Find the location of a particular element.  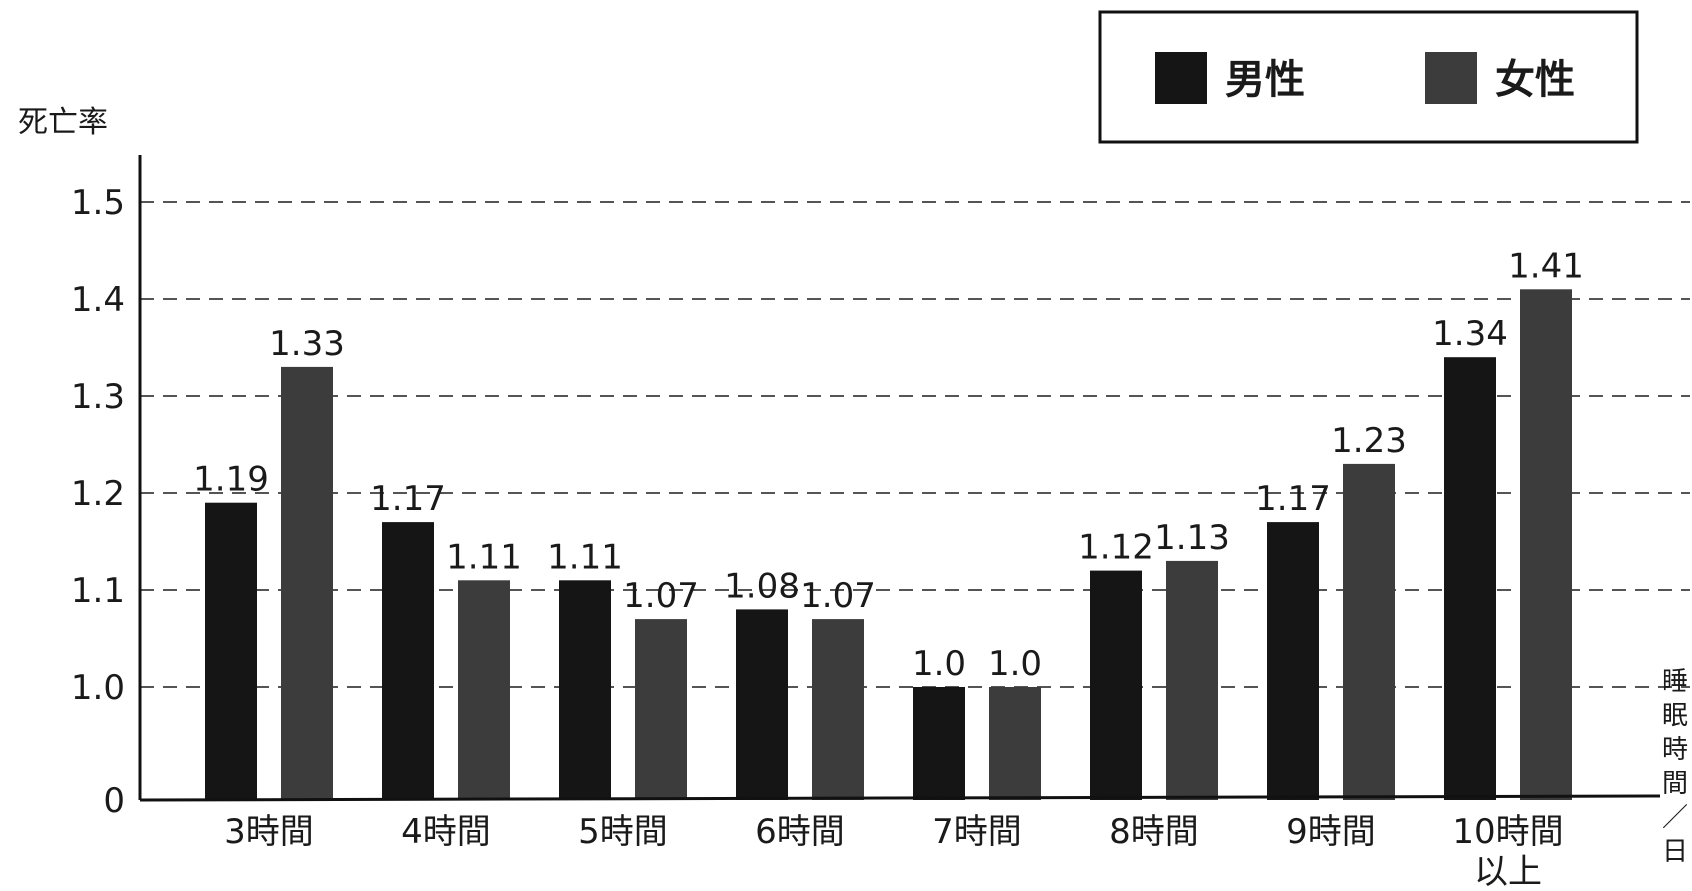

x-tick-label: 5時間 is located at coordinates (623, 832).